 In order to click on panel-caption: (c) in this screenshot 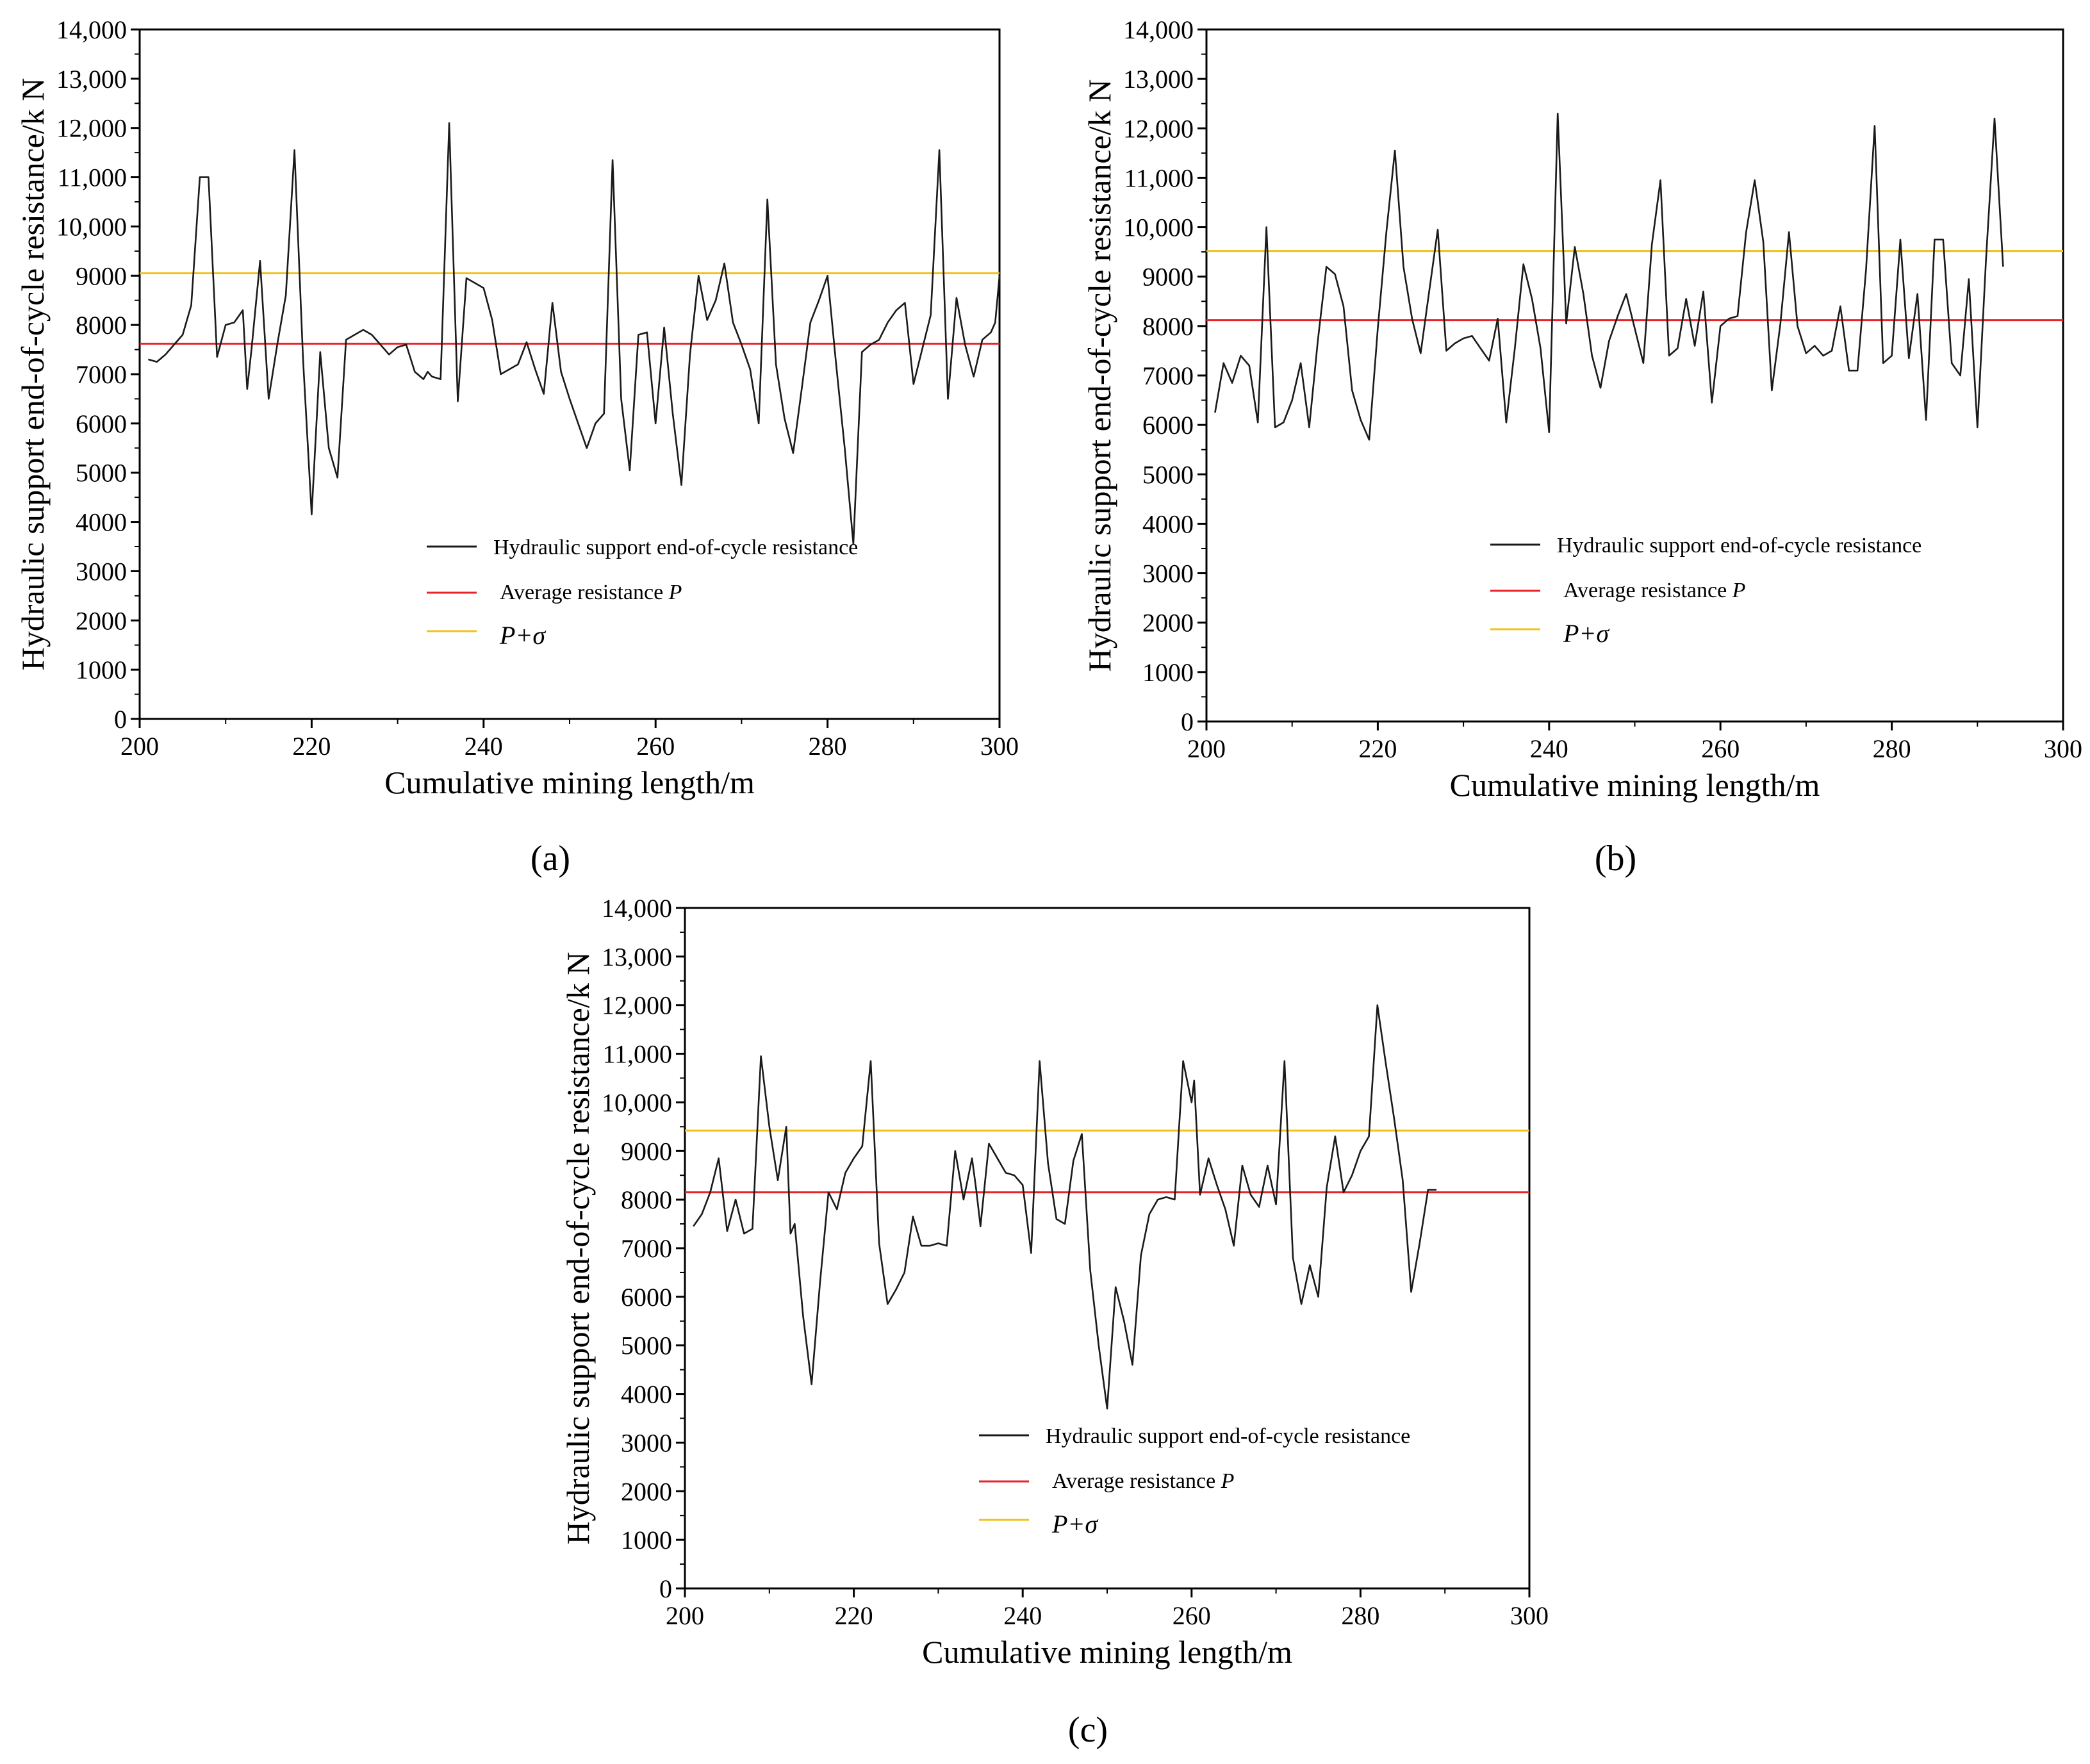, I will do `click(1088, 1730)`.